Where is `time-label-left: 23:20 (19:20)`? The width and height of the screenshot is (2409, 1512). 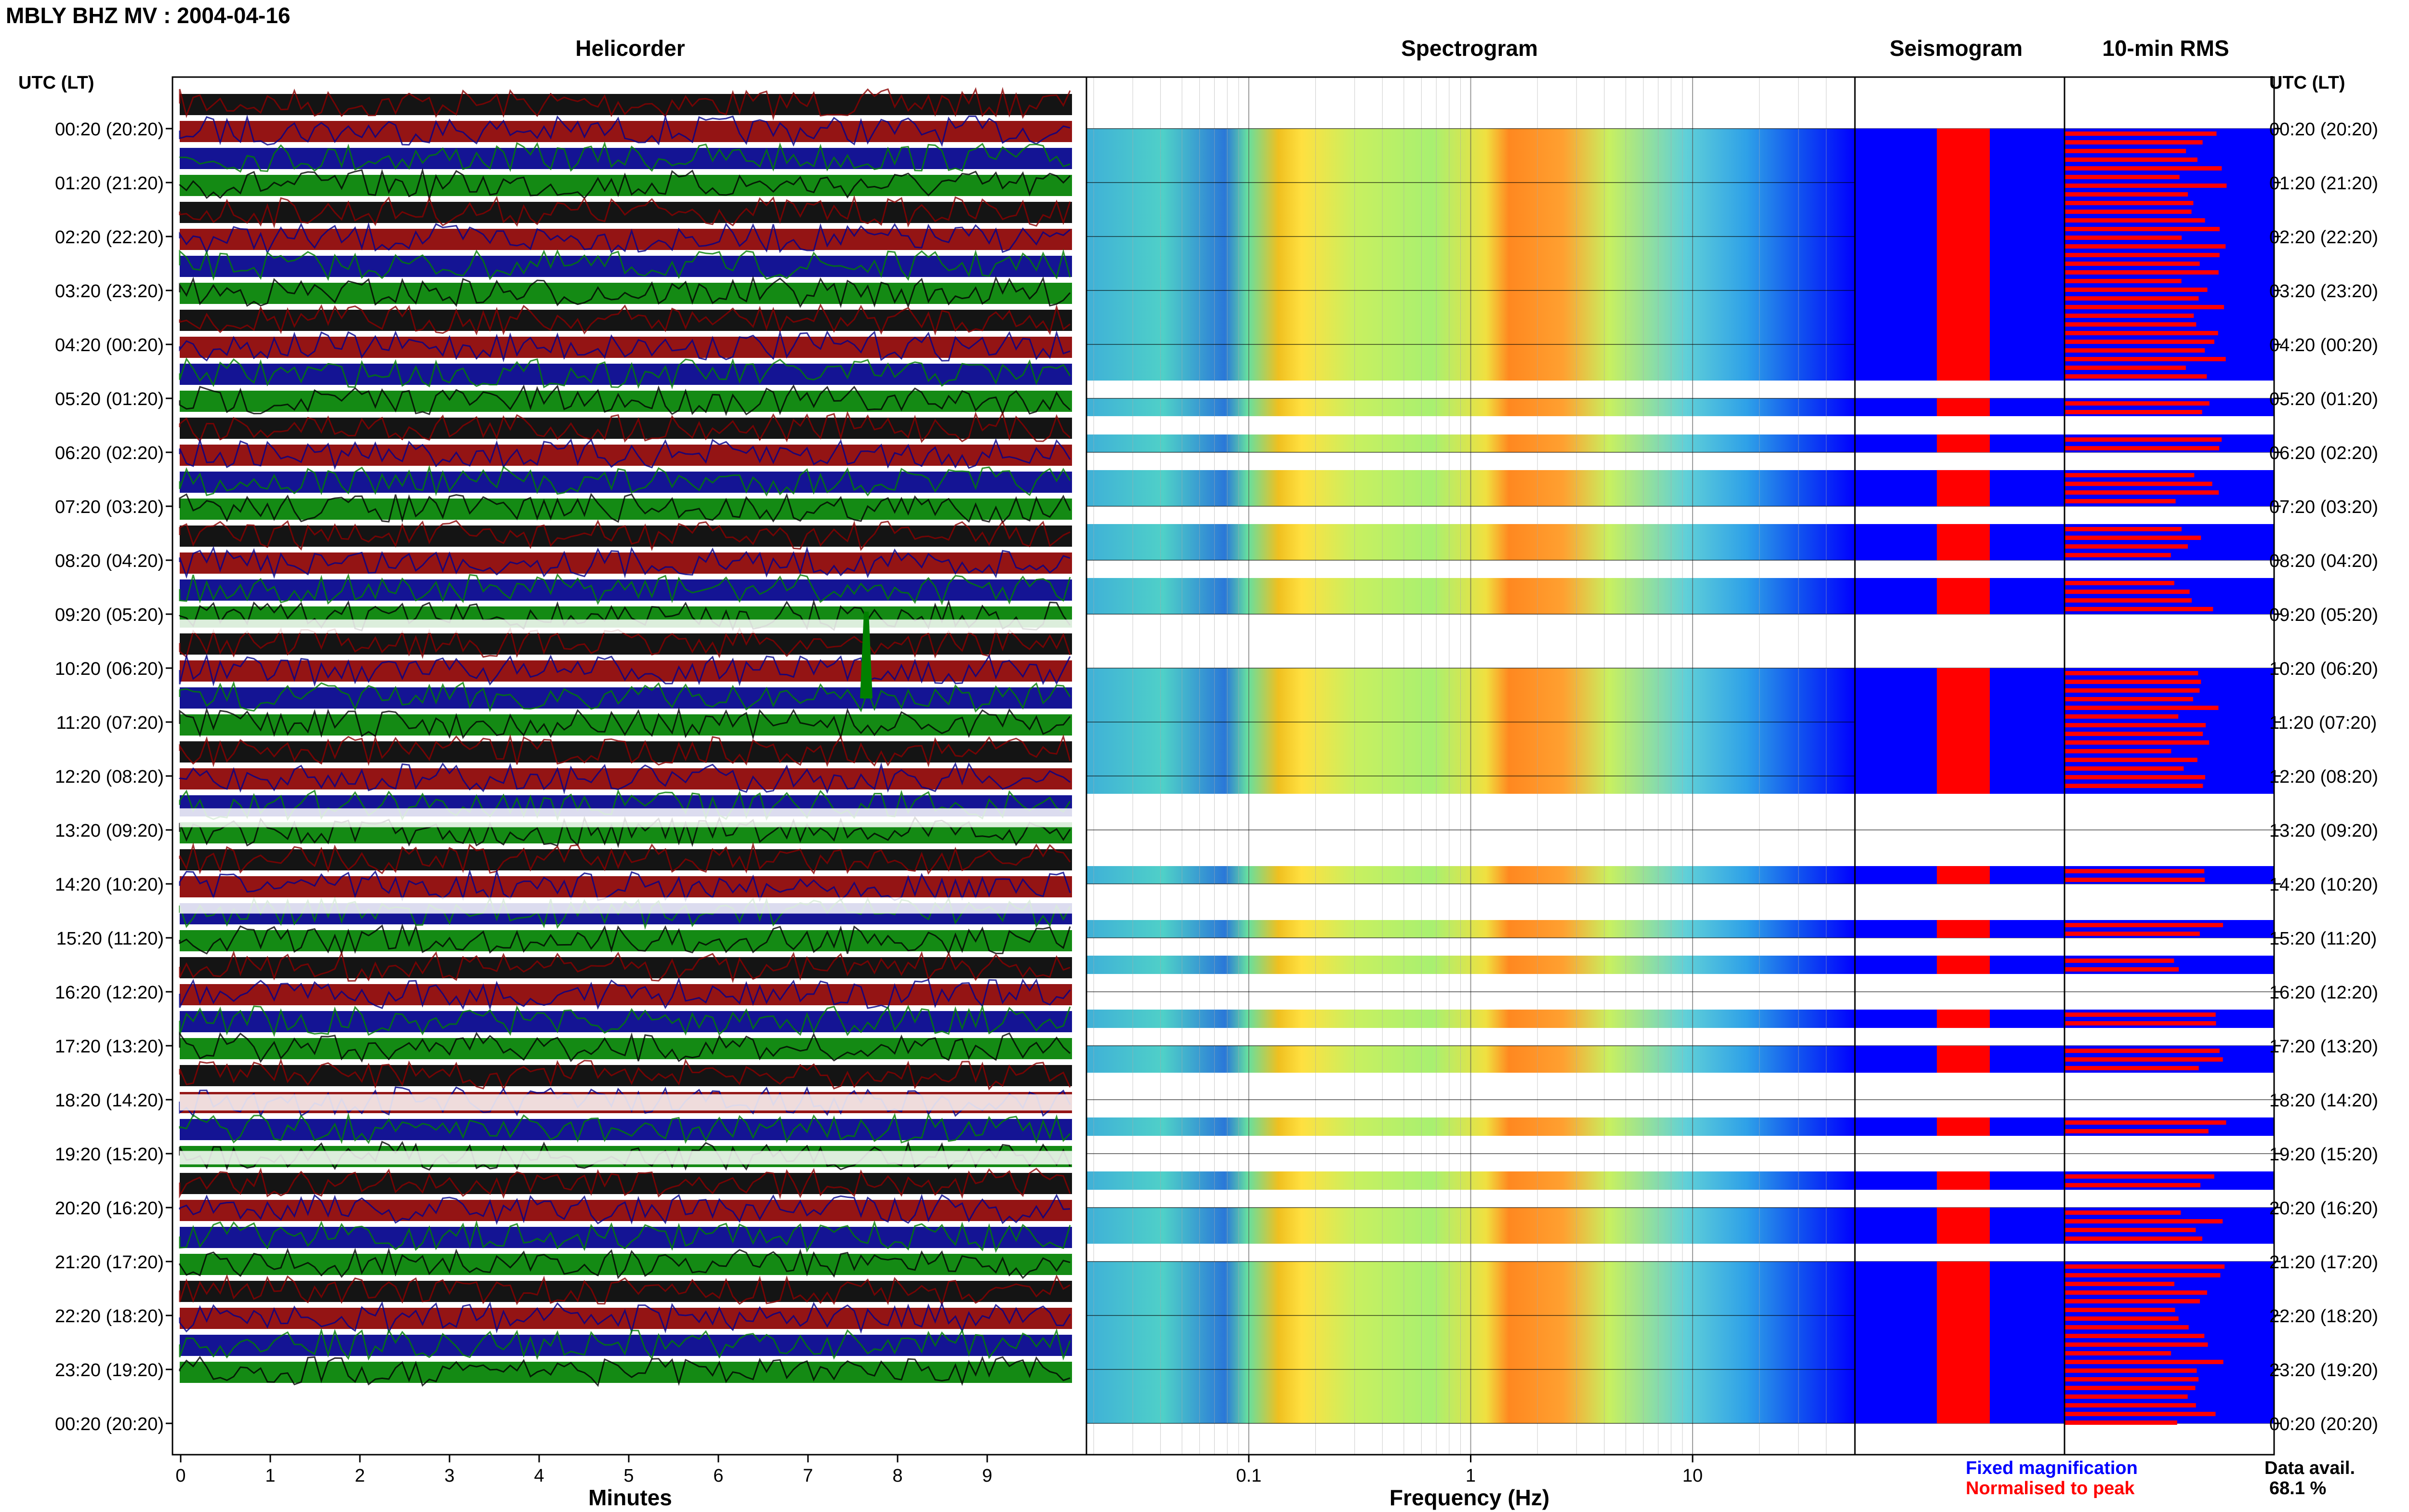 time-label-left: 23:20 (19:20) is located at coordinates (109, 1370).